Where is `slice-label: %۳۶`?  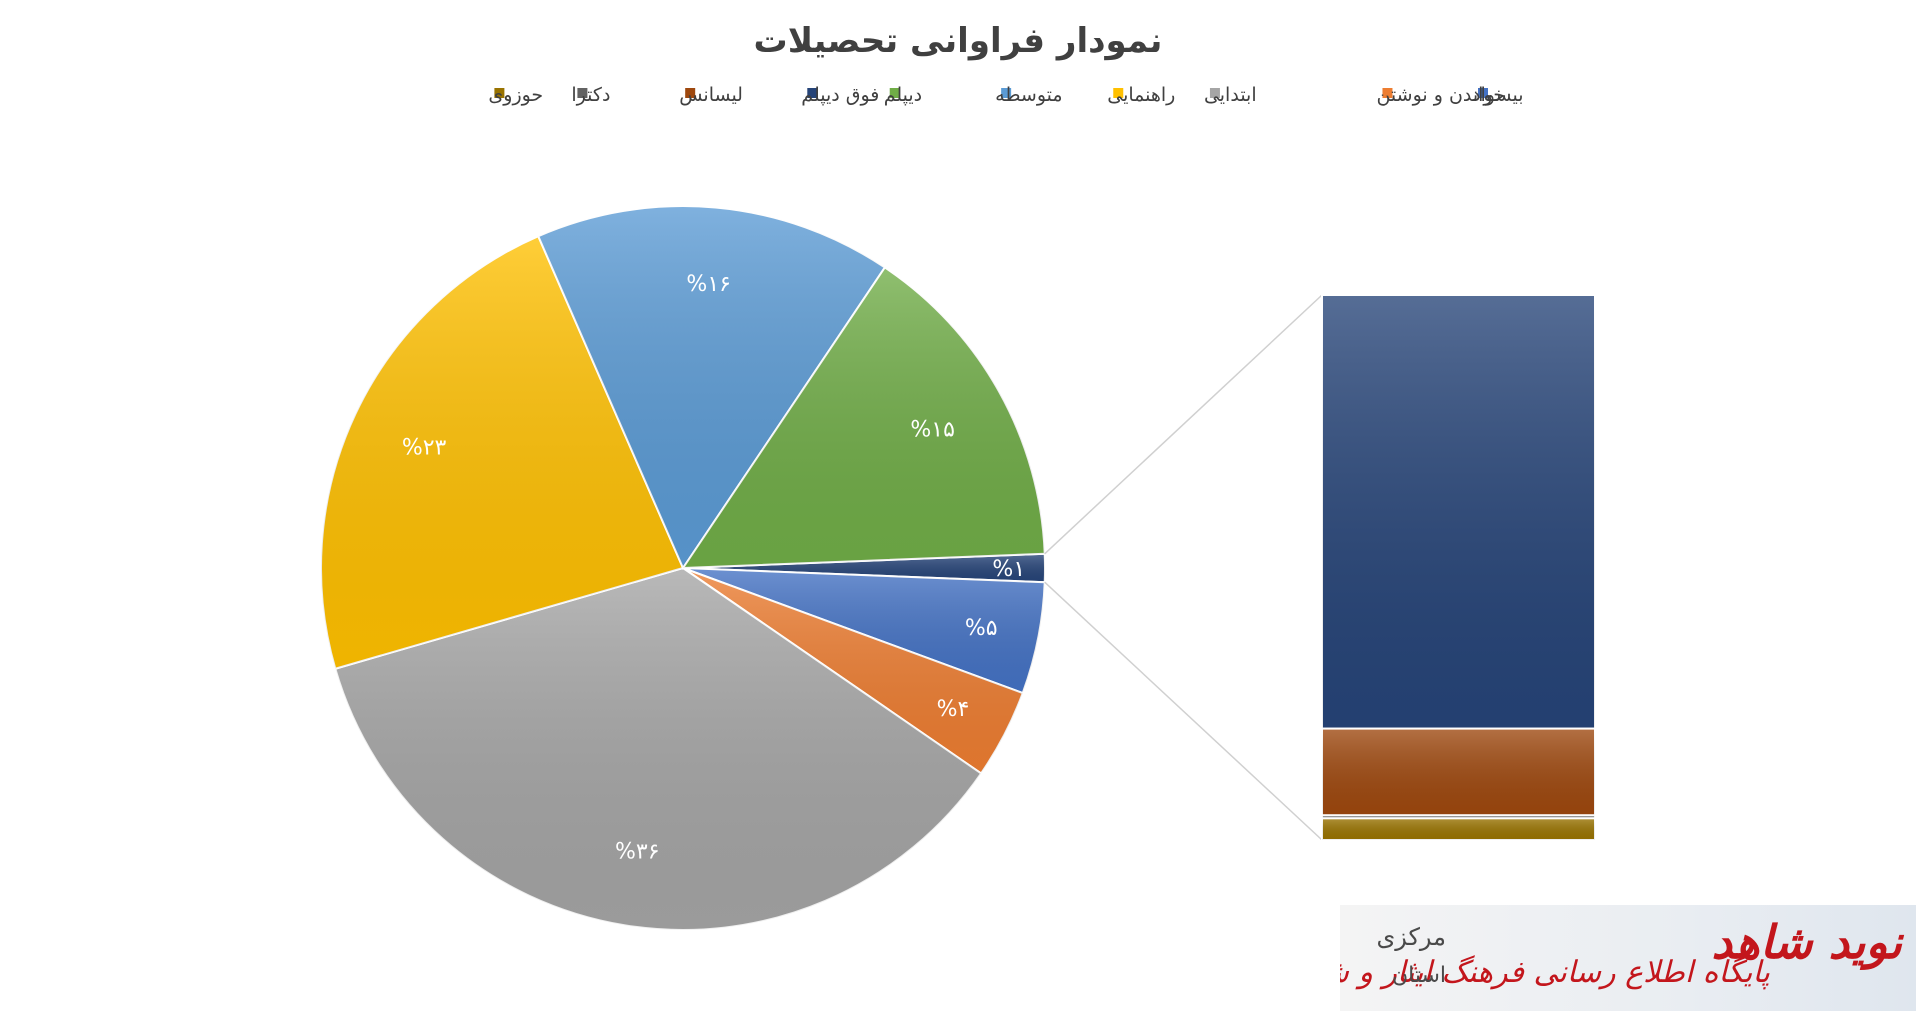 slice-label: %۳۶ is located at coordinates (637, 851).